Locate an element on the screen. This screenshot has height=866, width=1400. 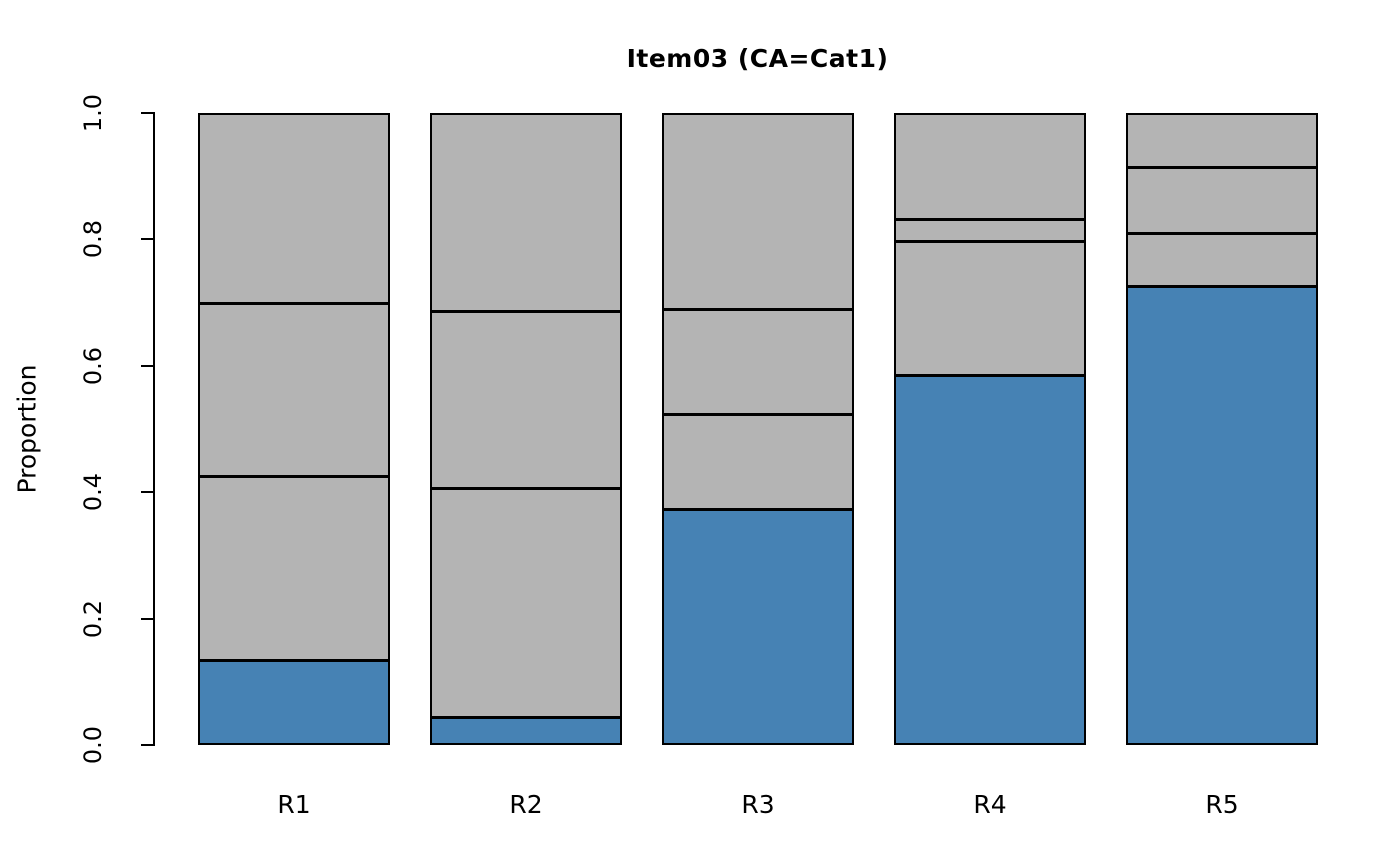
y-axis-tick-label: 0.6 is located at coordinates (93, 365).